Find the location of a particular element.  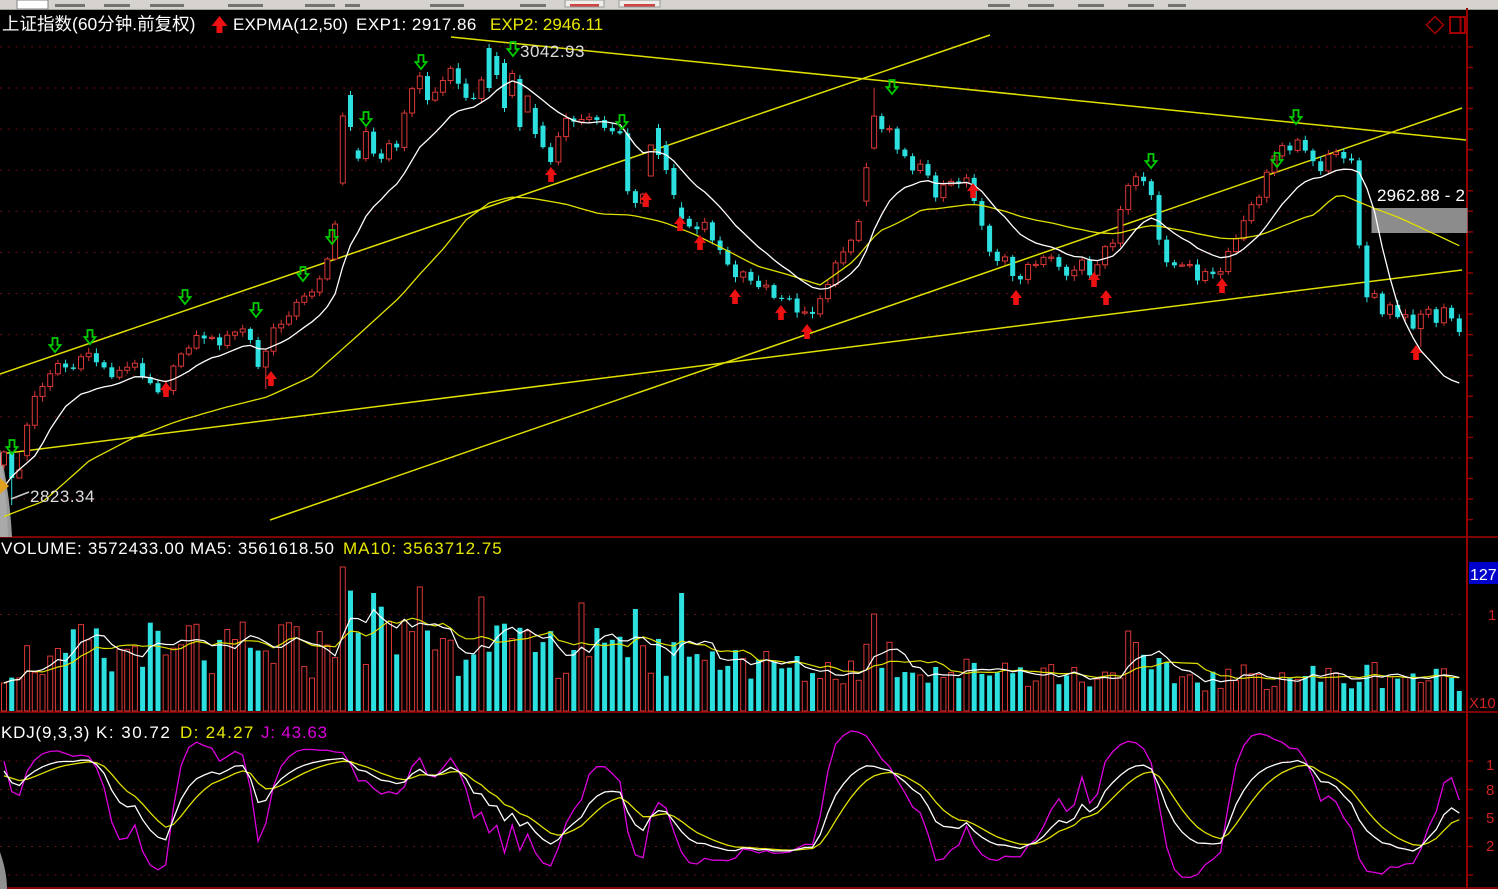

svg-text: D: 24.27 is located at coordinates (217, 732).